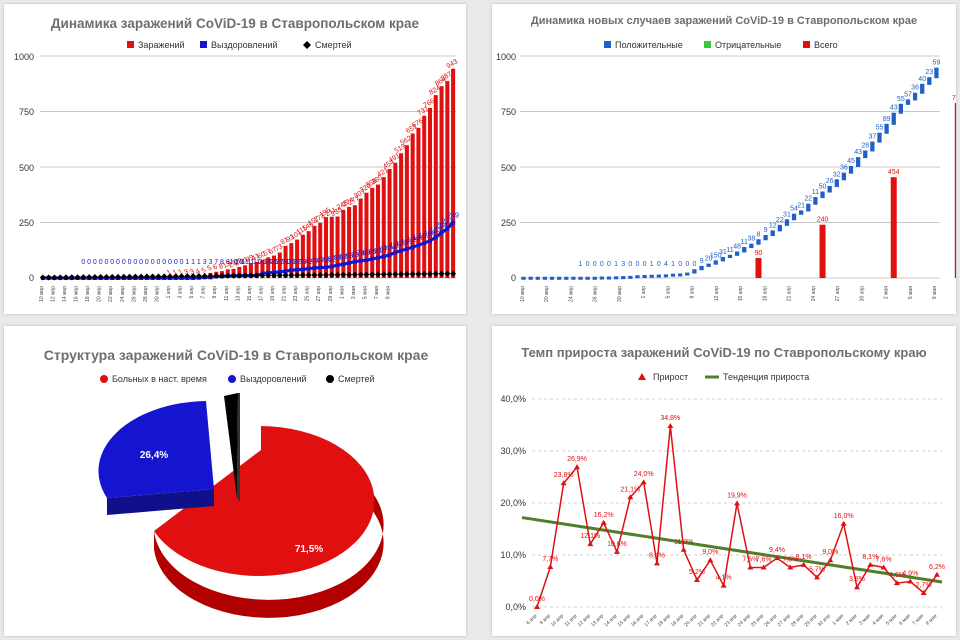 The image size is (960, 640). I want to click on xtick-label: 20 мар, so click(100, 294).